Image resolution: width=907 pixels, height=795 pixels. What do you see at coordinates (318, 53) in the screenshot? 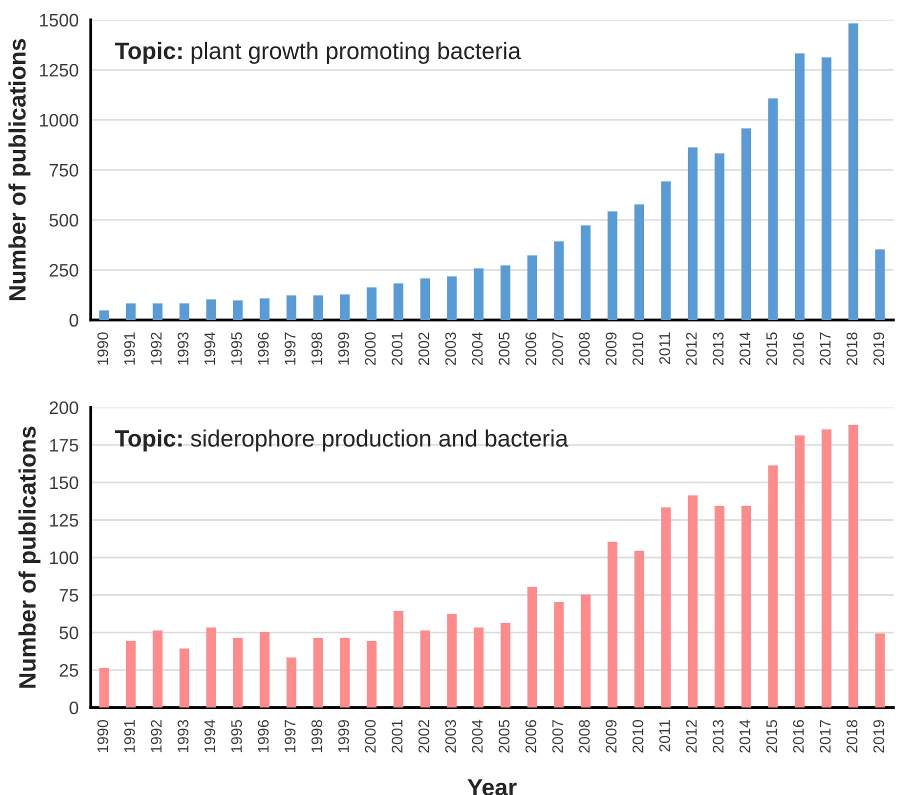
I see `text: Topic: plant growth promoting bacteria` at bounding box center [318, 53].